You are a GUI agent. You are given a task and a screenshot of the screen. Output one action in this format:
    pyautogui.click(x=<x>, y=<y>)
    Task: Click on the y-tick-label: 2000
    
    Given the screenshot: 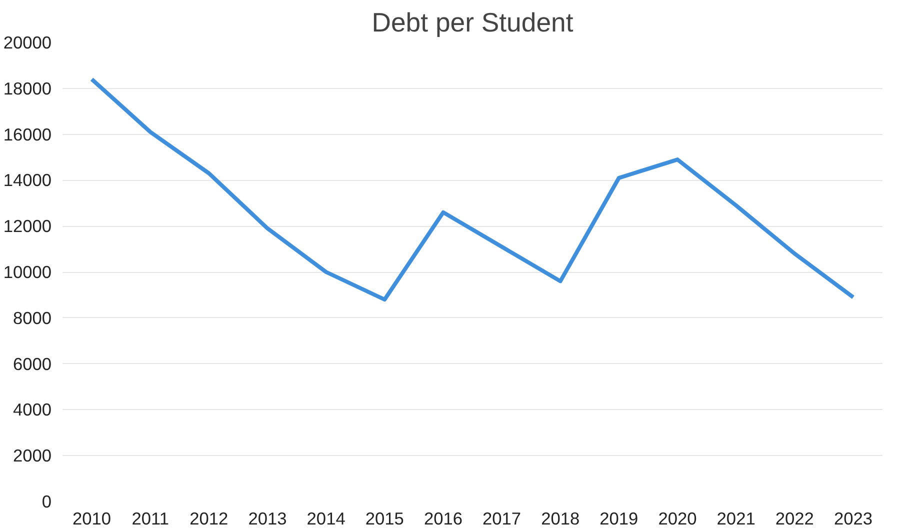 What is the action you would take?
    pyautogui.click(x=32, y=456)
    